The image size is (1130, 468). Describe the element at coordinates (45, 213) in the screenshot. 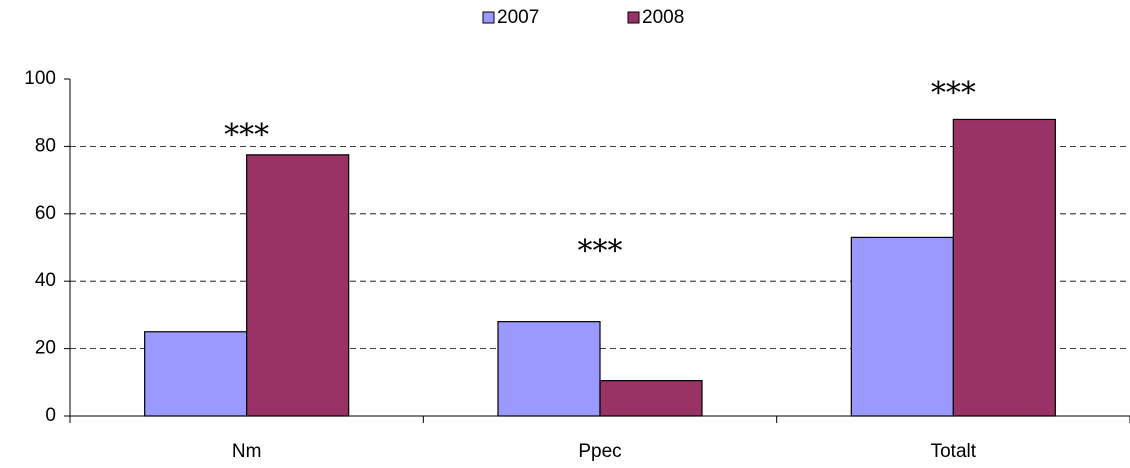

I see `y-tick-label: 60` at that location.